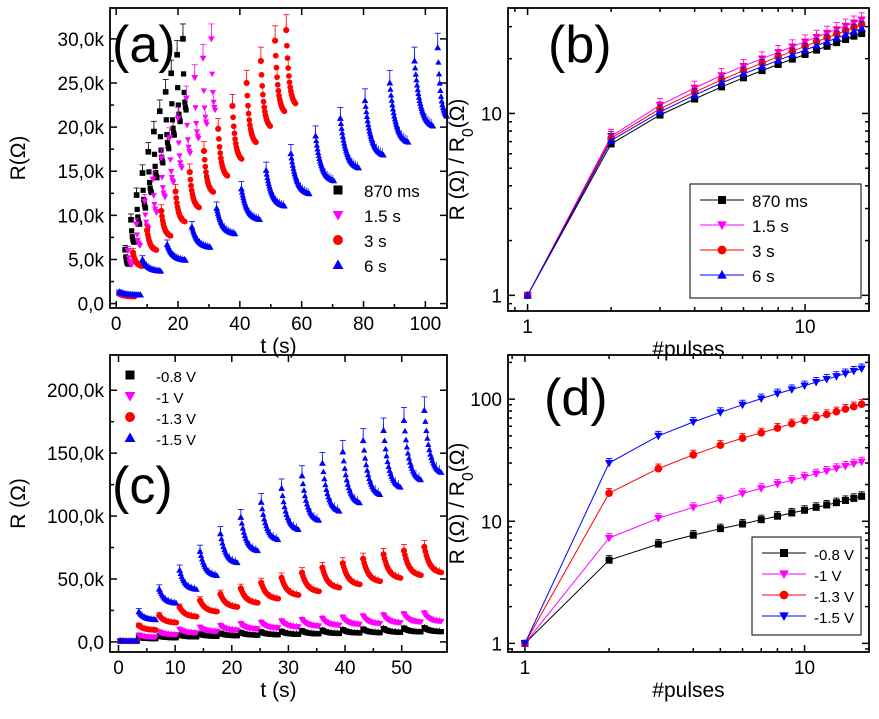  What do you see at coordinates (176, 419) in the screenshot?
I see `legend-label: -1.3 V` at bounding box center [176, 419].